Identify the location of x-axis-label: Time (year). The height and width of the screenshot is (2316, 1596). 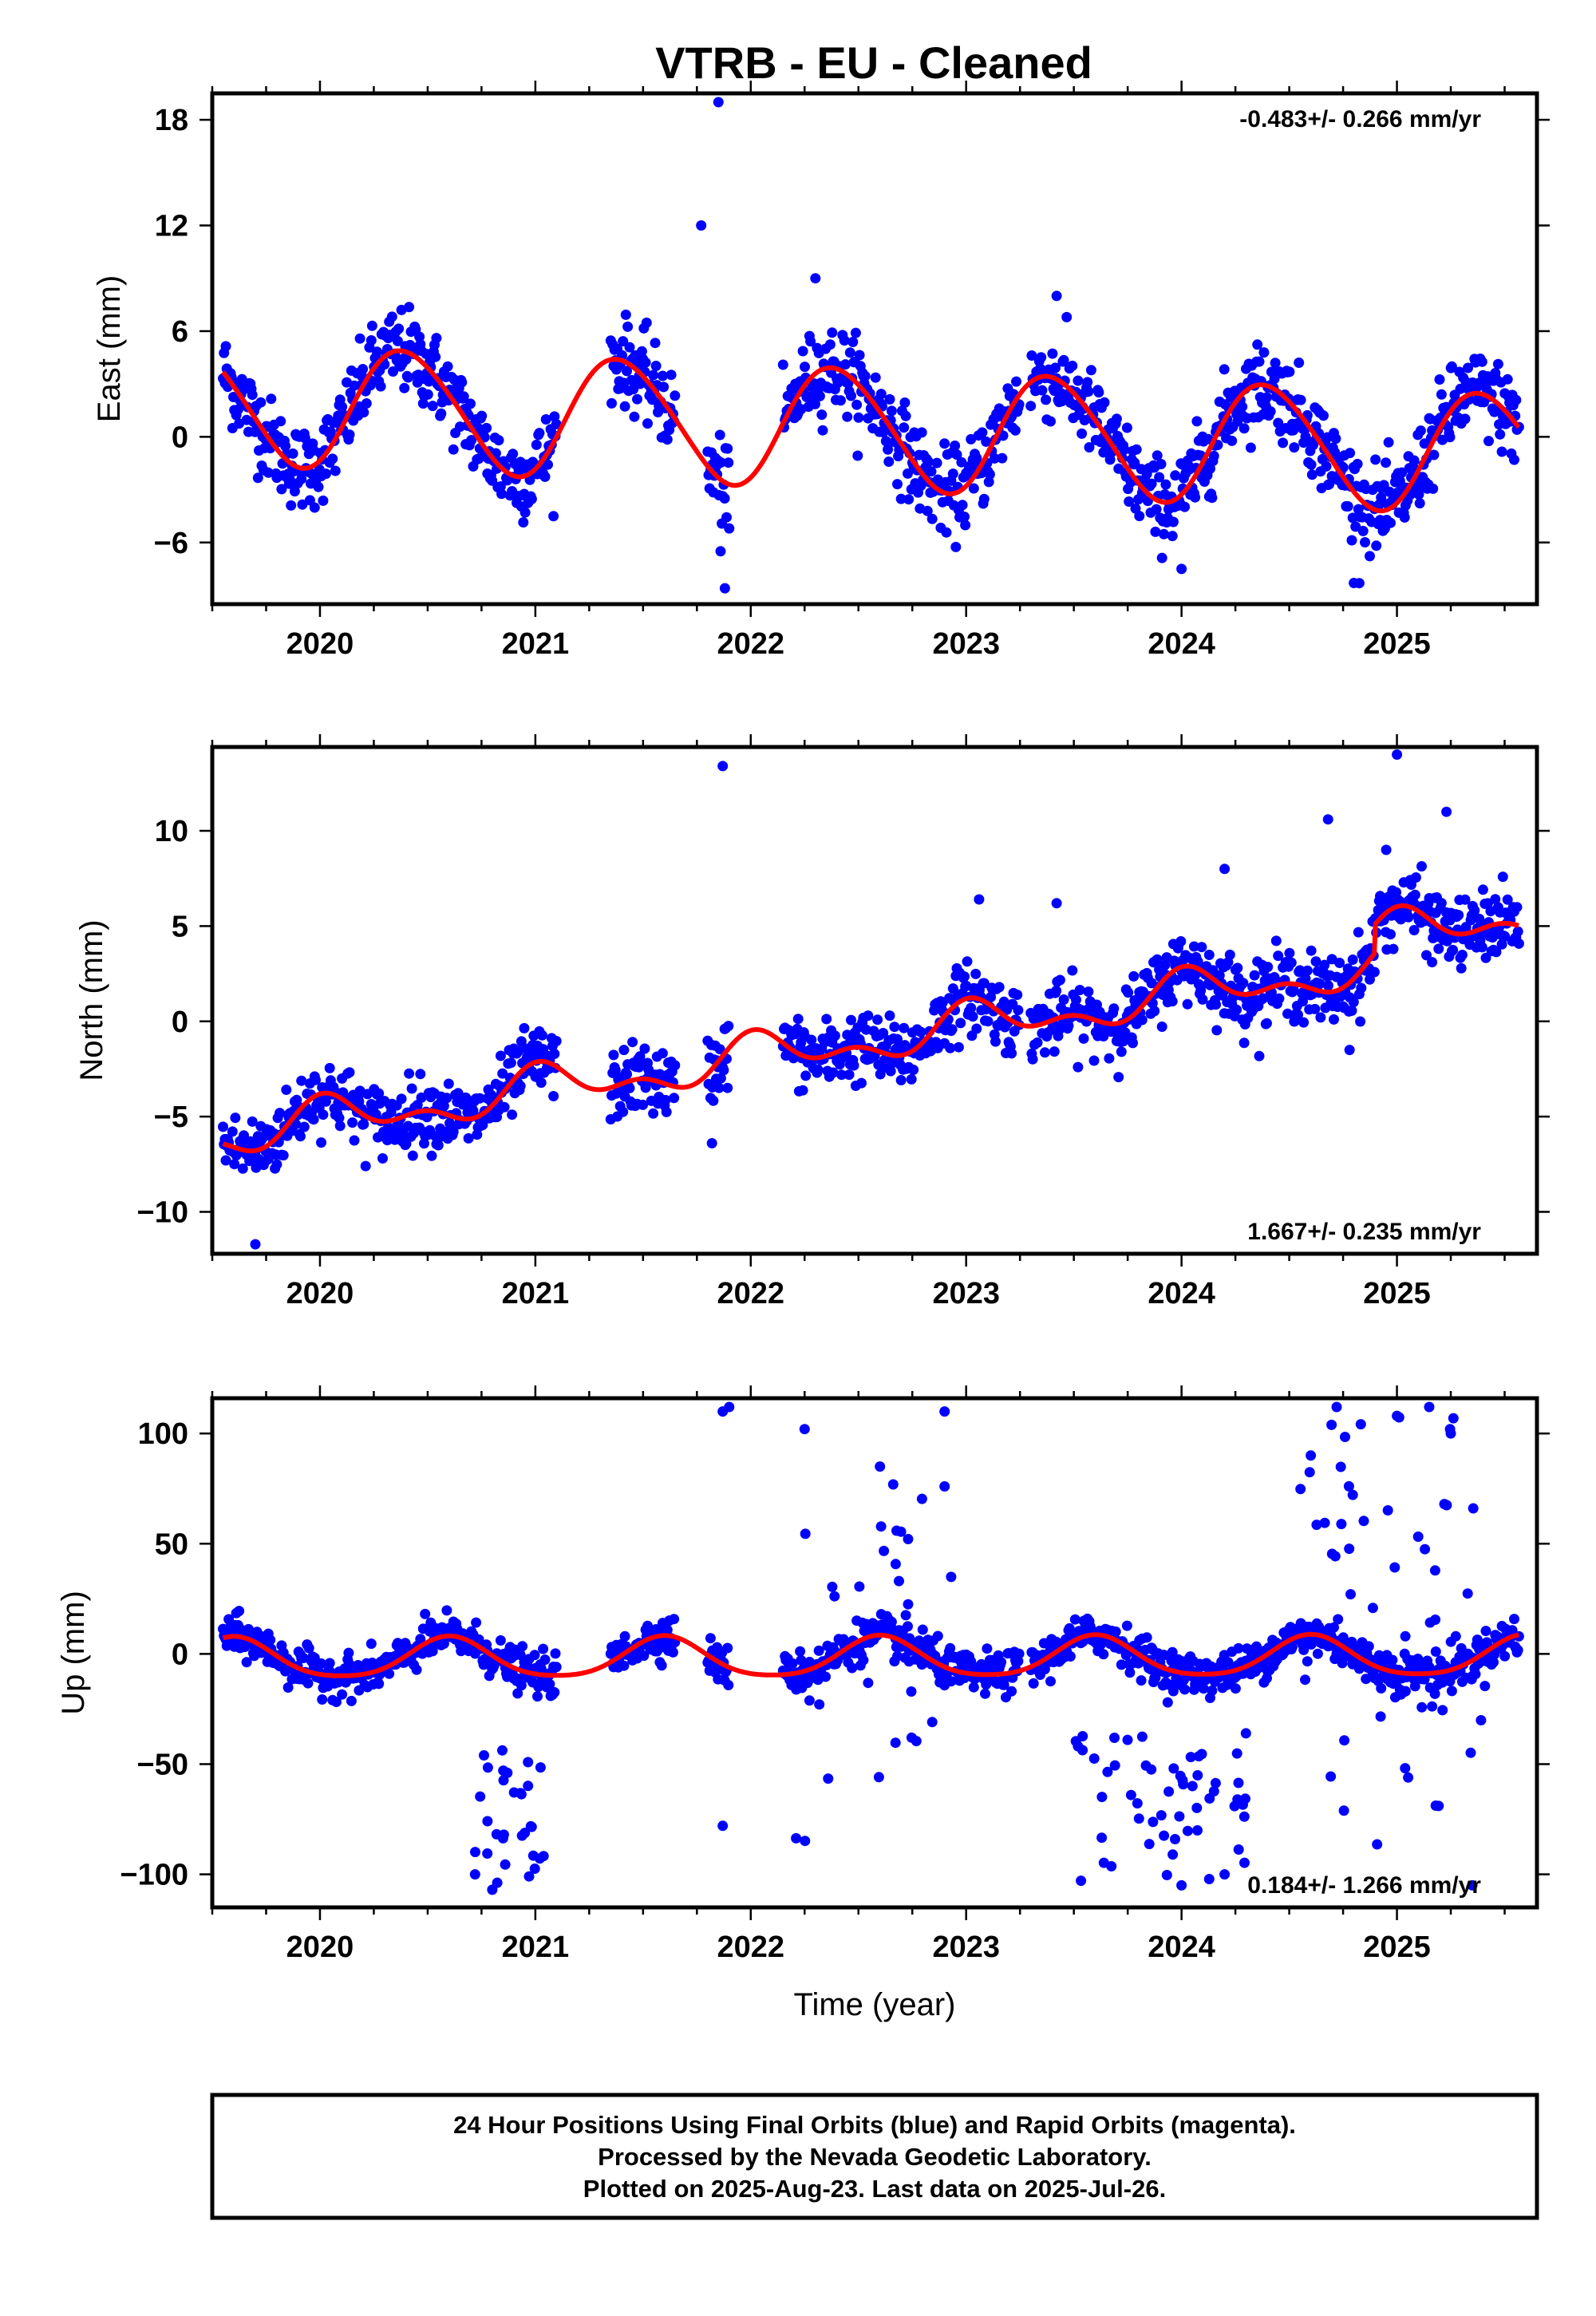
(875, 2004).